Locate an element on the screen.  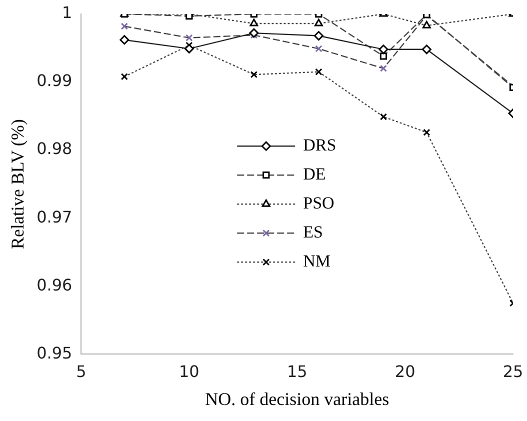
y-tick-label: 0.99 is located at coordinates (54, 80).